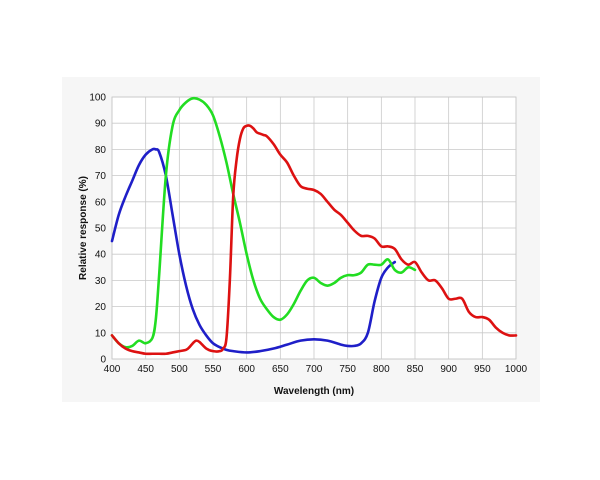  I want to click on y-tick-label-10: 10, so click(101, 333).